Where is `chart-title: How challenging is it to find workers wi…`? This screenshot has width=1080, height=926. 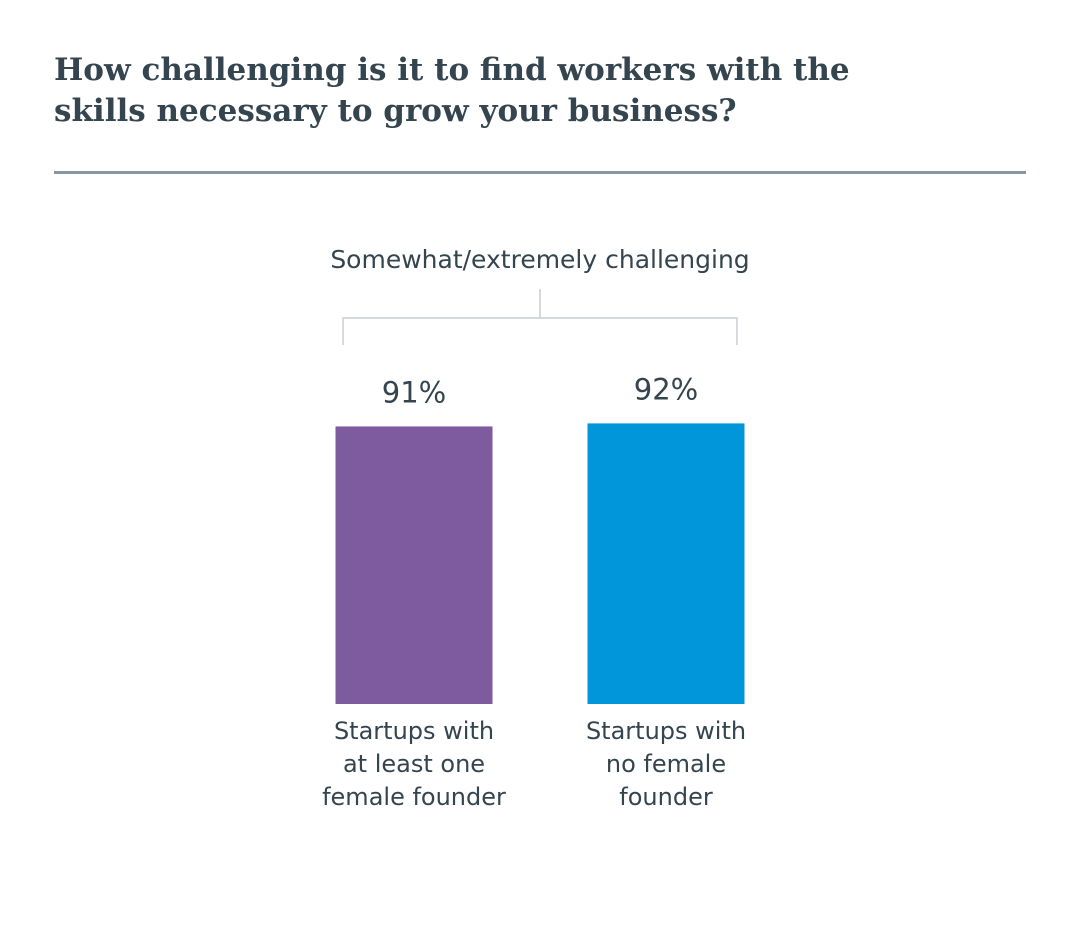 chart-title: How challenging is it to find workers wi… is located at coordinates (452, 90).